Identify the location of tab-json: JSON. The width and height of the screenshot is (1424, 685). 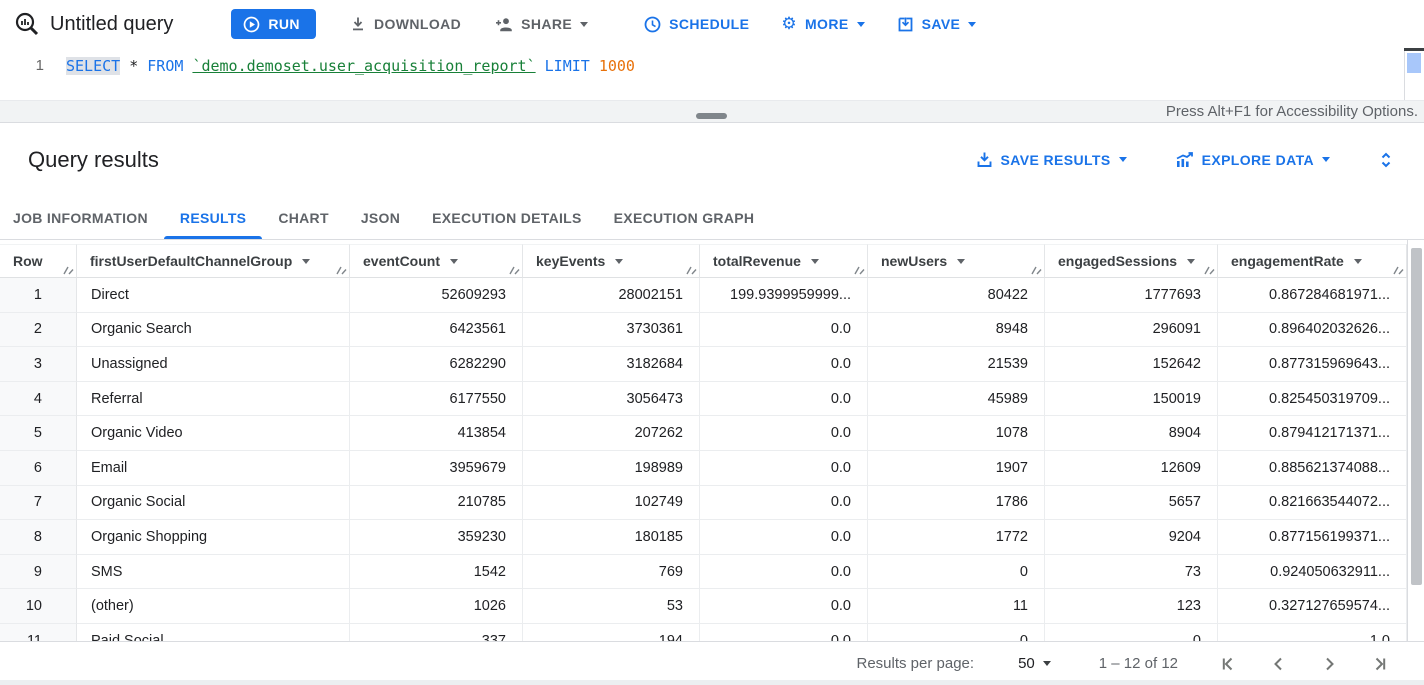
(380, 217).